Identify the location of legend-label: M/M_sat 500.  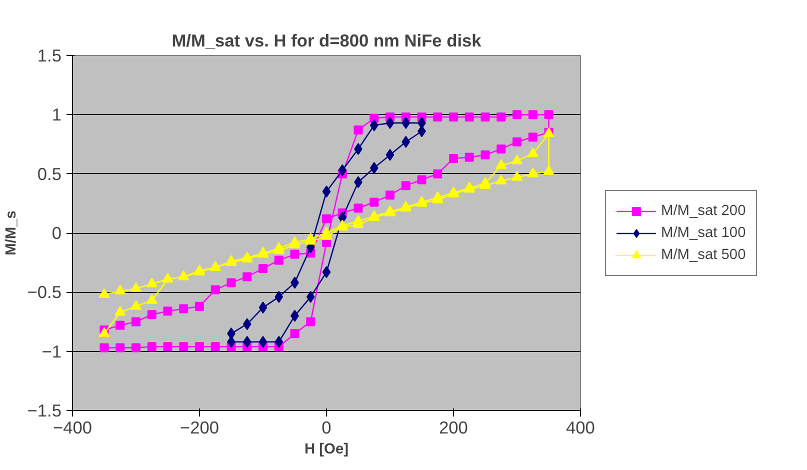
(703, 254).